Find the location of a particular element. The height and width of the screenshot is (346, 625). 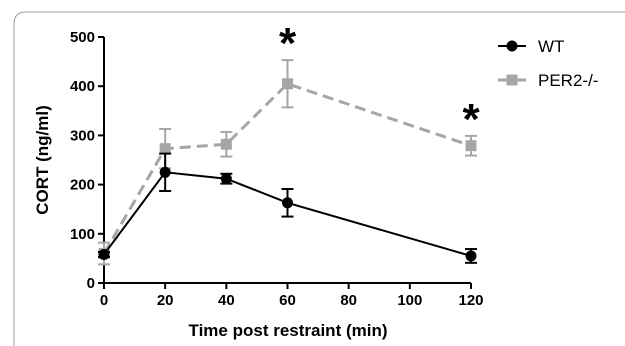

legend: WT PER2-/- is located at coordinates (548, 63).